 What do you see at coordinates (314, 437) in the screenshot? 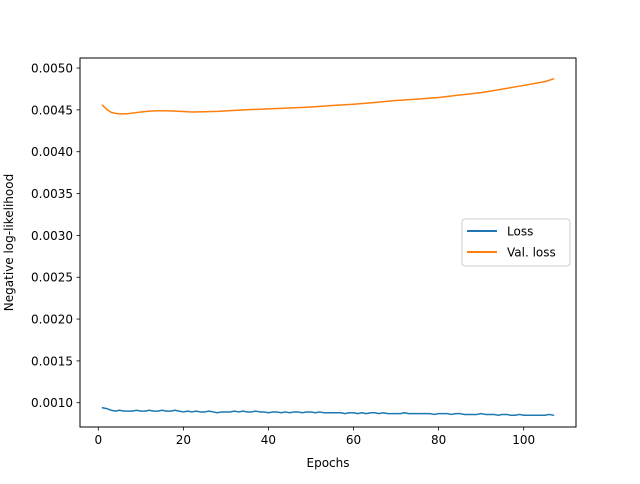
I see `x-axis-ticks: 0 20 40 60 80 100` at bounding box center [314, 437].